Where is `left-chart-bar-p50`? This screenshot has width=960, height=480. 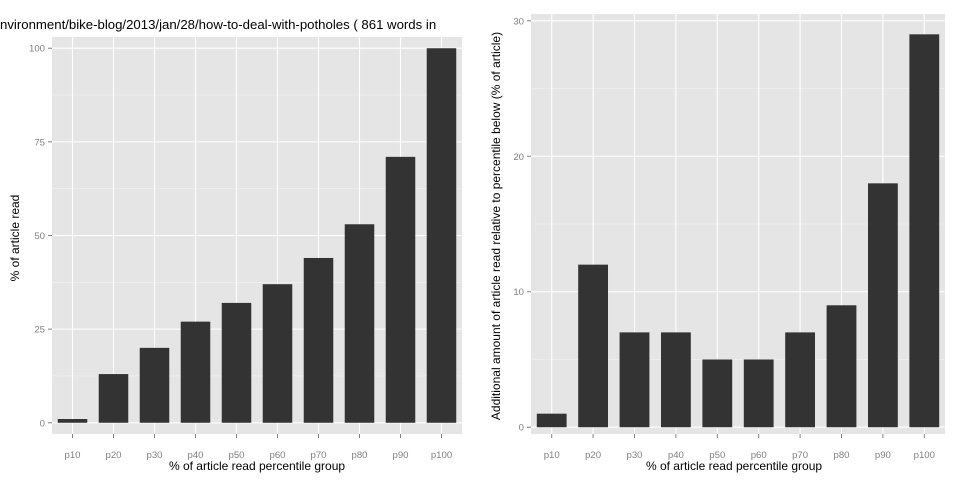
left-chart-bar-p50 is located at coordinates (236, 362).